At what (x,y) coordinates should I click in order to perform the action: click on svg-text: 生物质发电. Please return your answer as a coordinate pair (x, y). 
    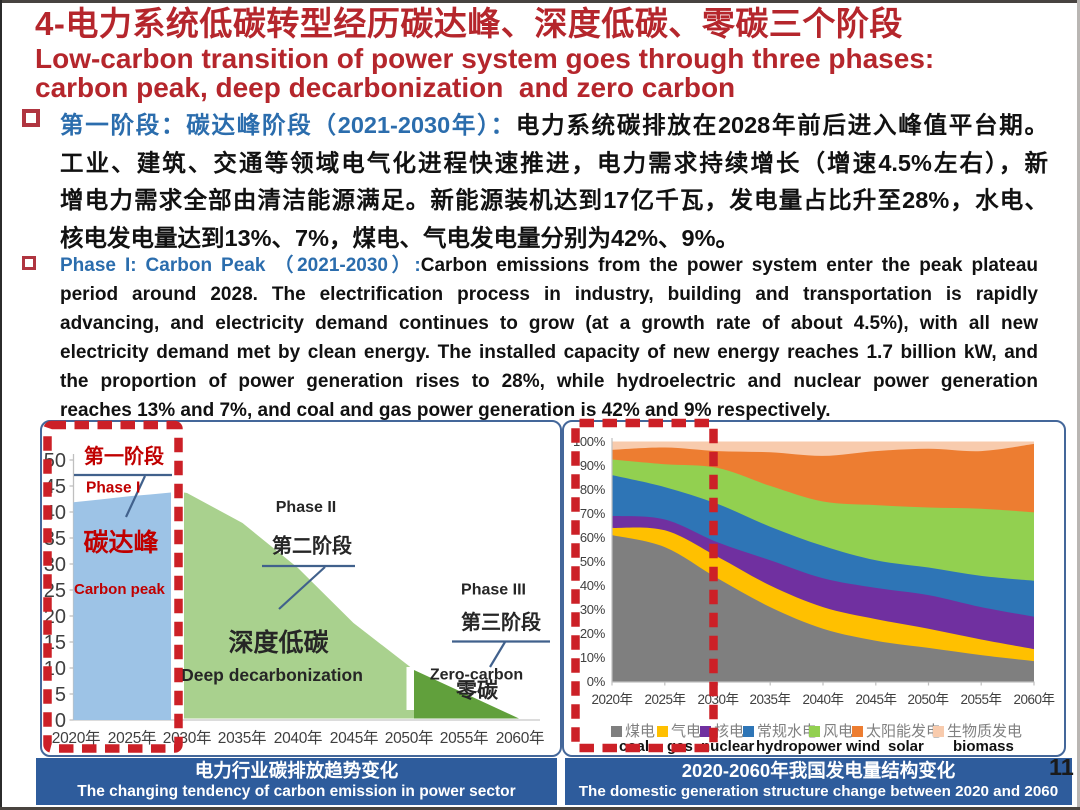
    Looking at the image, I should click on (984, 731).